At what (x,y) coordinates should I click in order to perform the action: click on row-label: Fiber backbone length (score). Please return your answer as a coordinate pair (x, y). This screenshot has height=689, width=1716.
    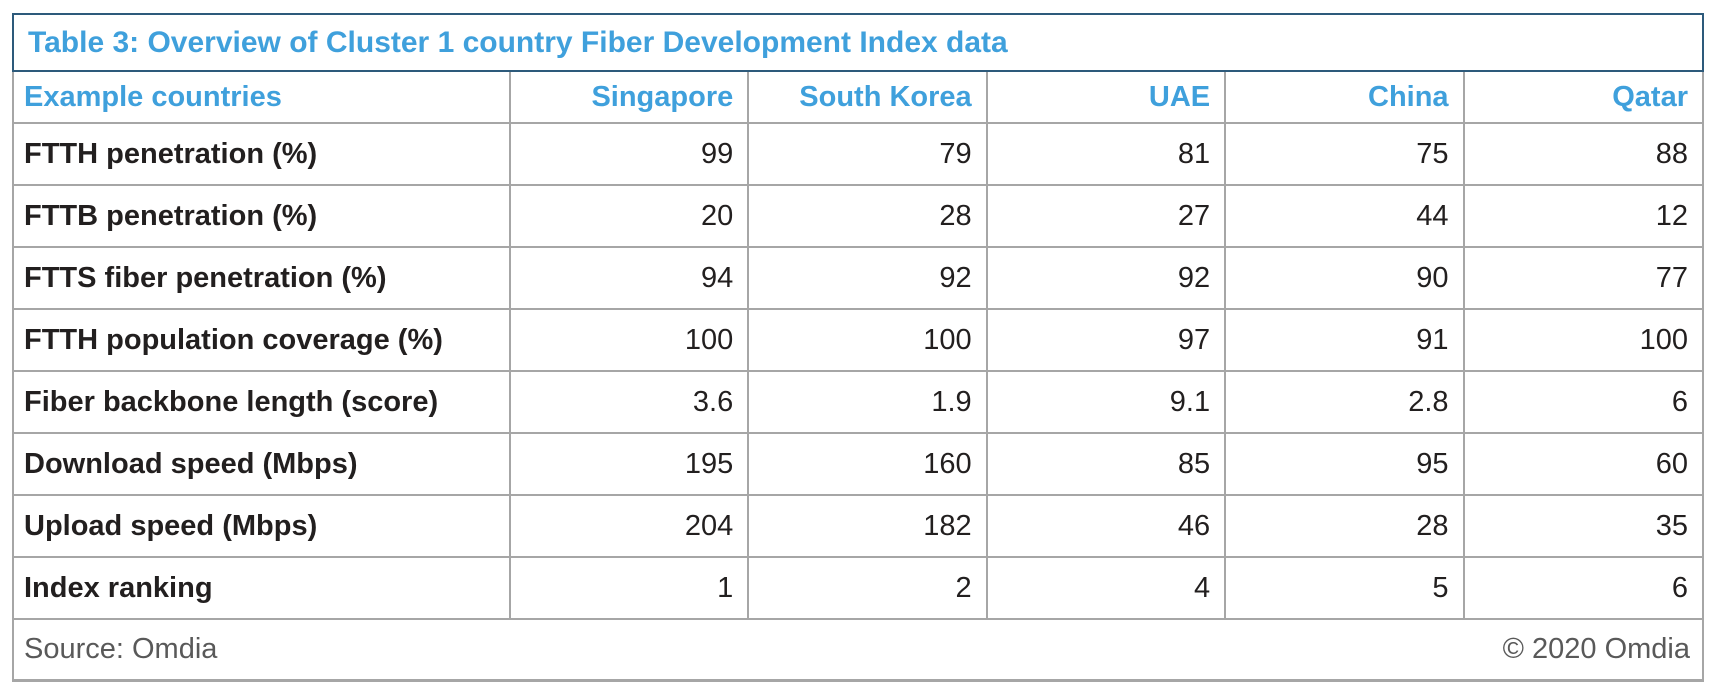
    Looking at the image, I should click on (262, 403).